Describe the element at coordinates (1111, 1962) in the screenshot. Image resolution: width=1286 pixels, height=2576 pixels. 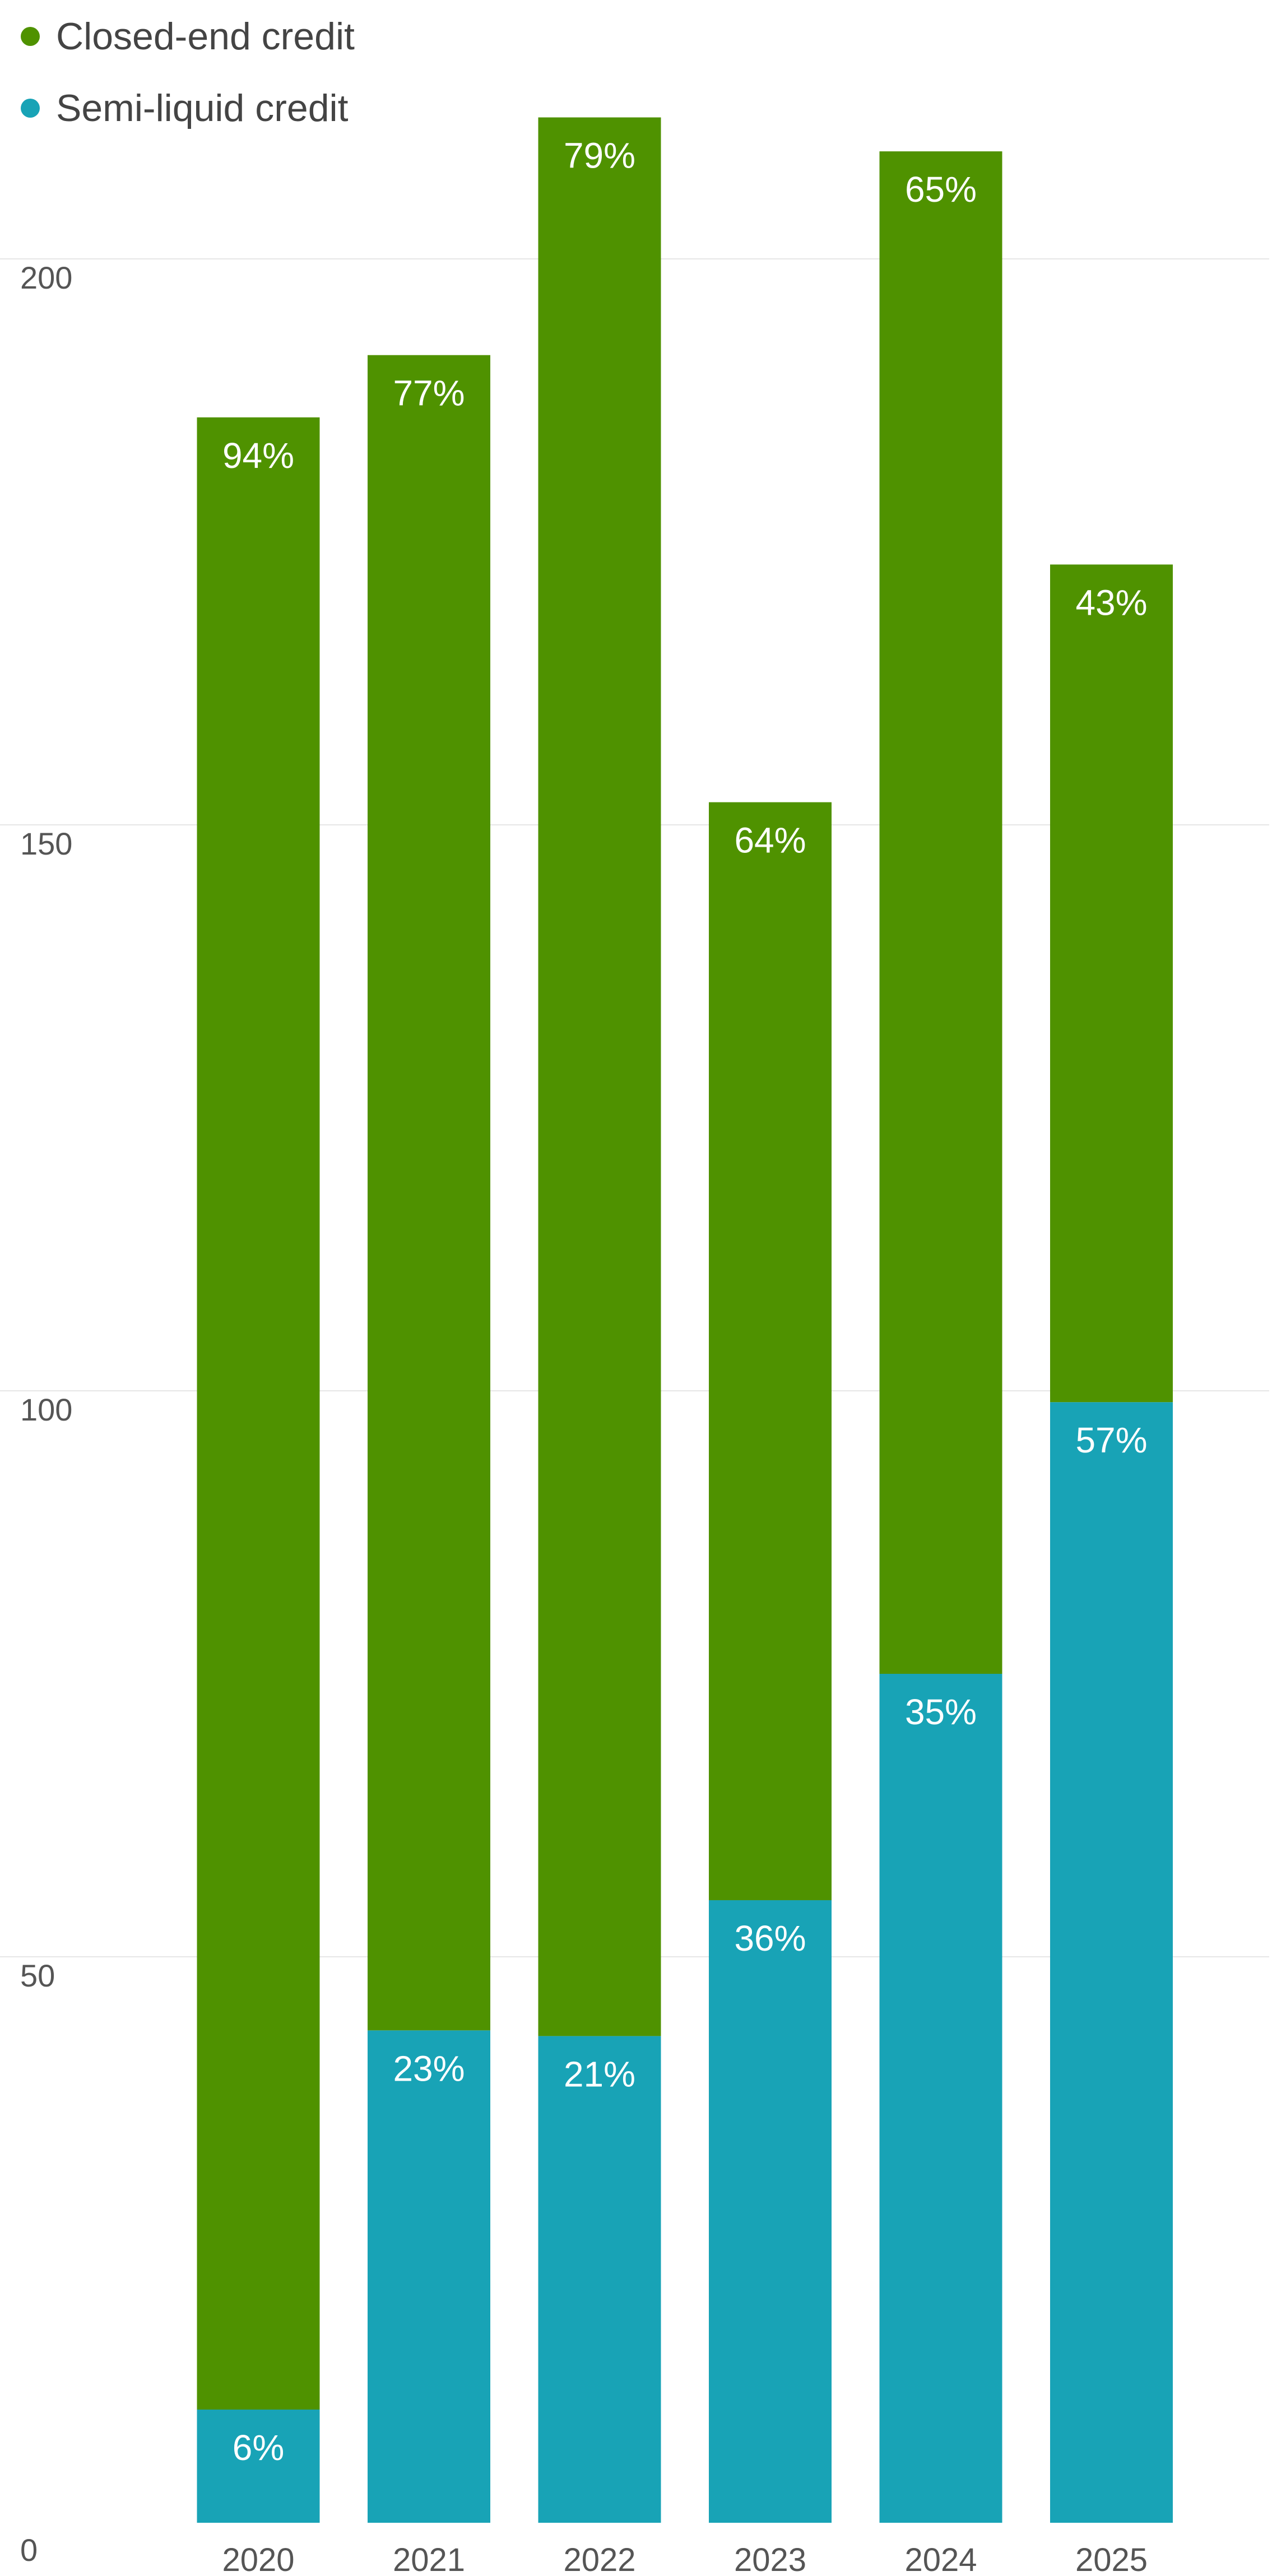
I see `bar-semi-liquid-2025` at that location.